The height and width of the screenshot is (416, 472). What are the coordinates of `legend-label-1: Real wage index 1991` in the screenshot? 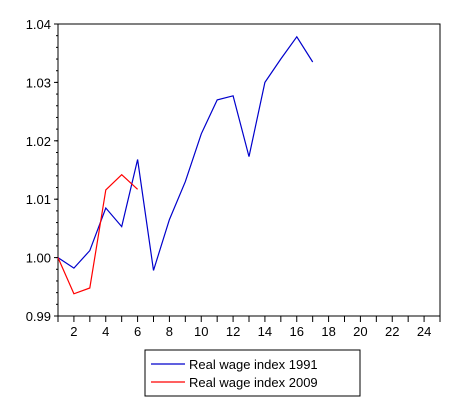 It's located at (253, 364).